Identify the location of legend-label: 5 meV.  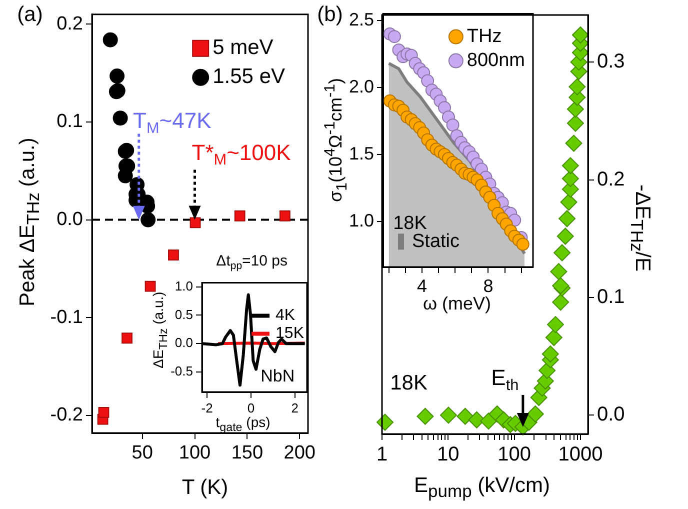
(243, 48).